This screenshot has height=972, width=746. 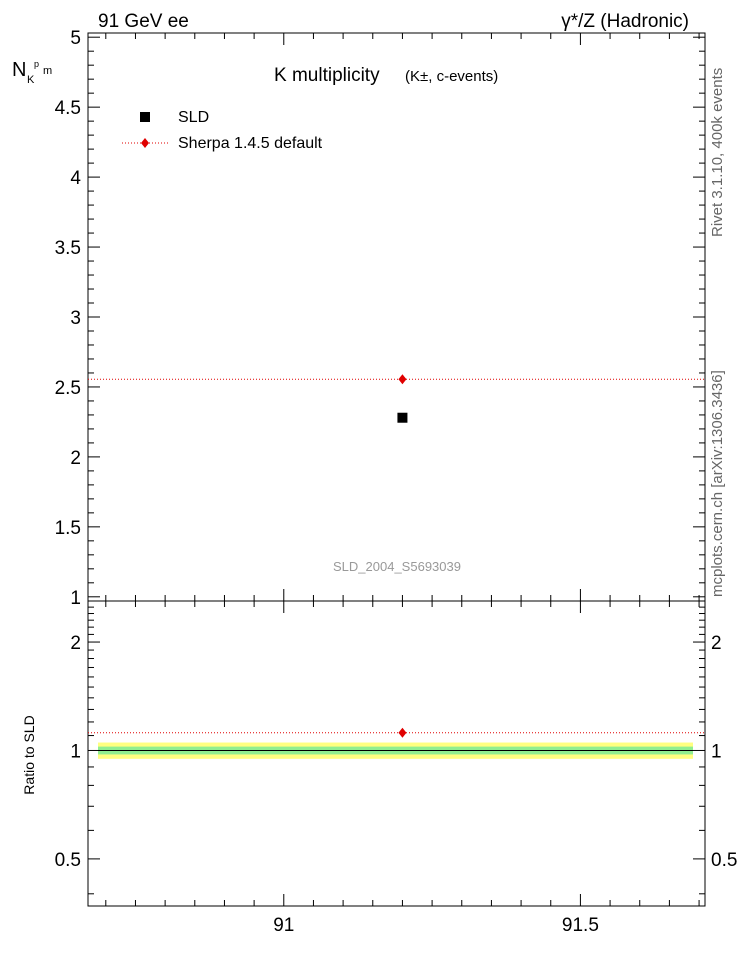 What do you see at coordinates (283, 925) in the screenshot?
I see `xtick-label: 91` at bounding box center [283, 925].